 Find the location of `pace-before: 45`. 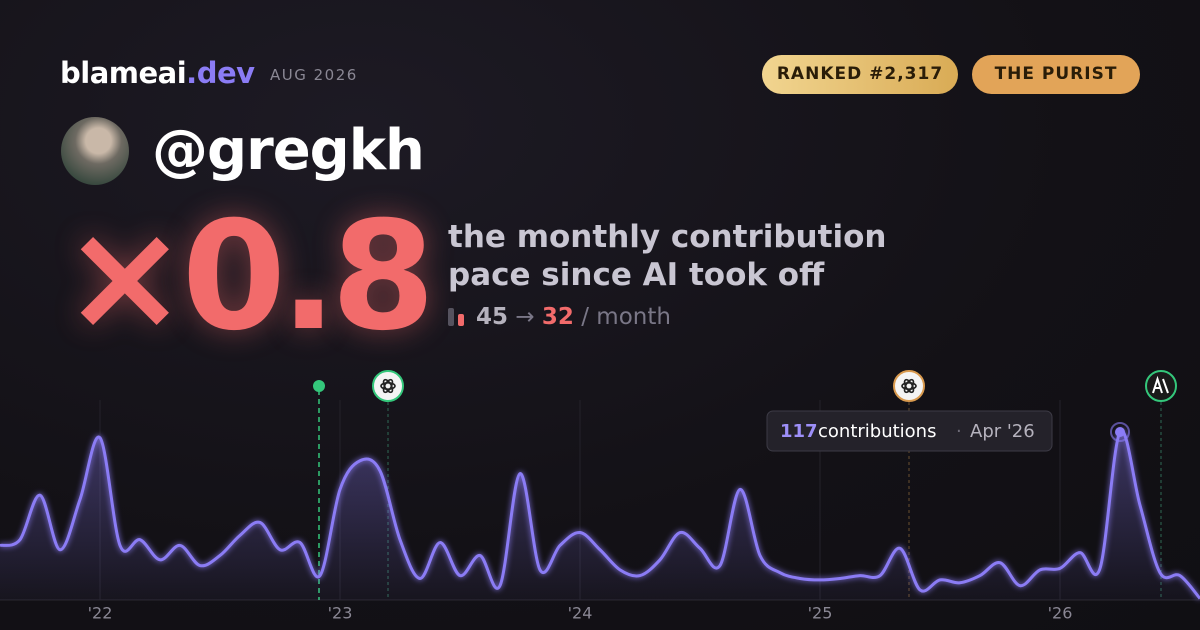

pace-before: 45 is located at coordinates (492, 317).